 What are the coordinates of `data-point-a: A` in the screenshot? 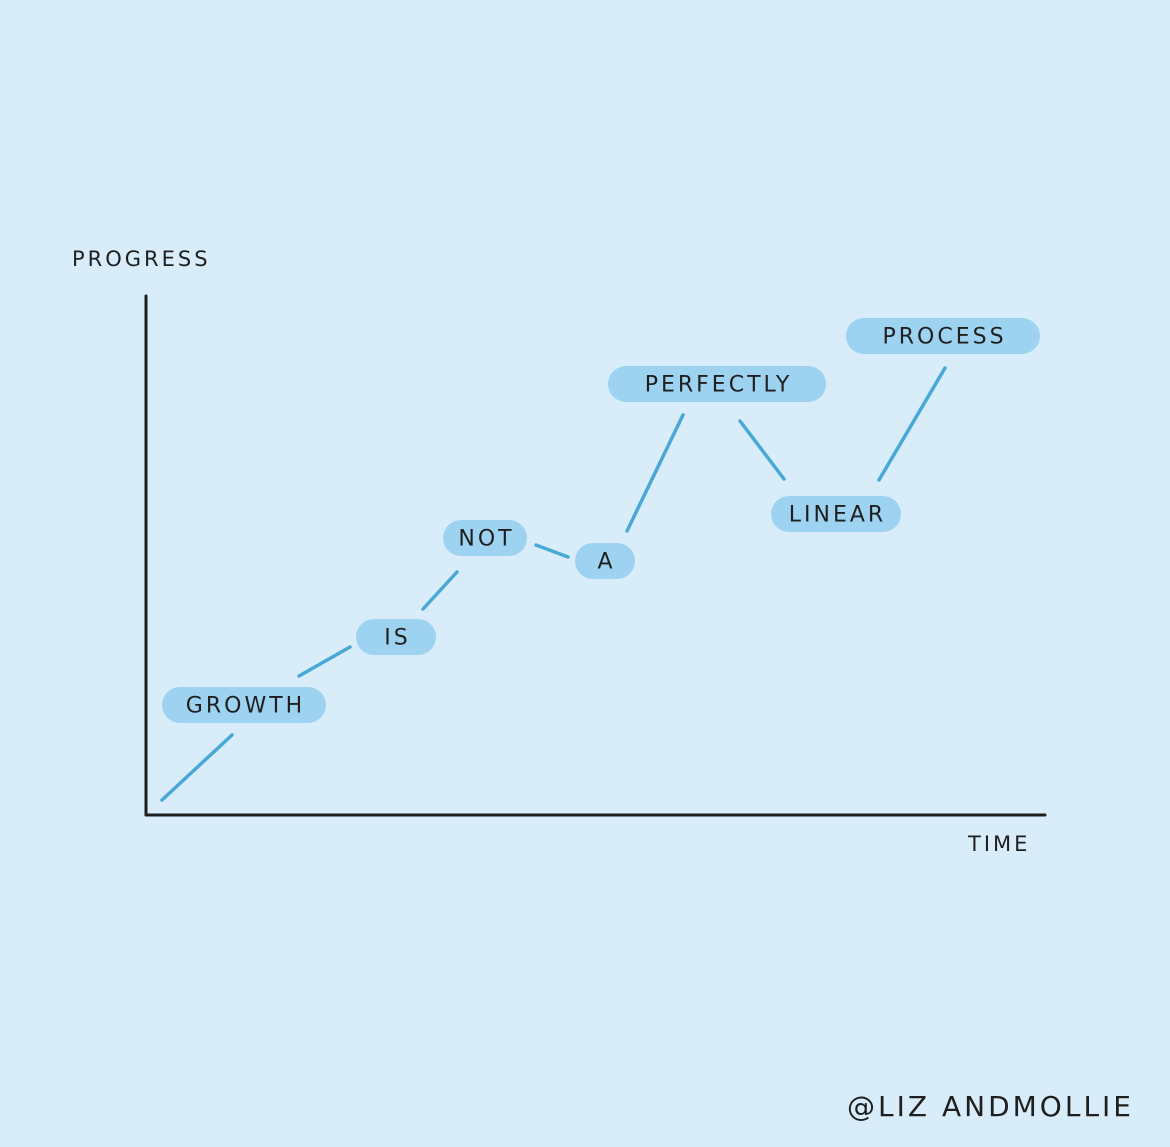 It's located at (605, 561).